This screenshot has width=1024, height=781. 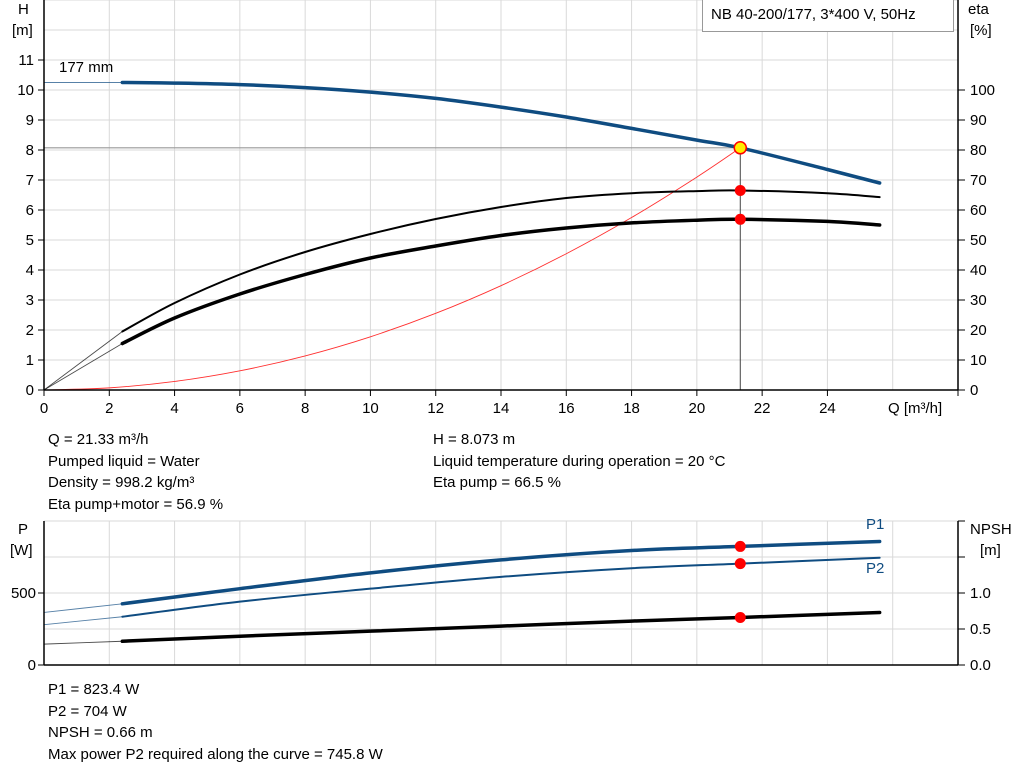 What do you see at coordinates (30, 120) in the screenshot?
I see `h-tick-label: 9` at bounding box center [30, 120].